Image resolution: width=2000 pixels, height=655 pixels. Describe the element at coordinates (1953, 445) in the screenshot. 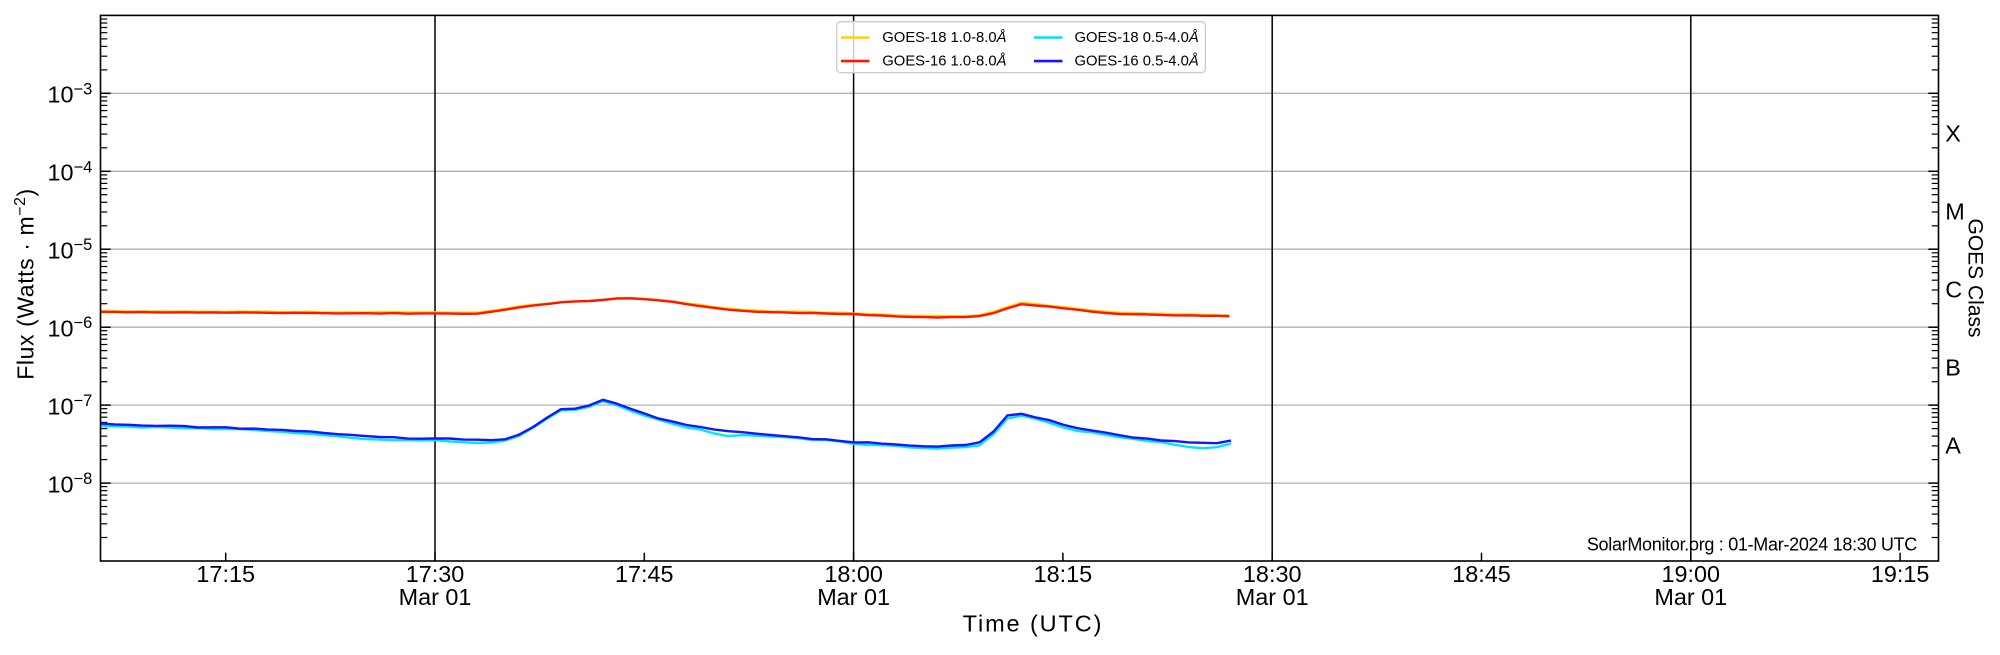

I see `svg-text: A` at that location.